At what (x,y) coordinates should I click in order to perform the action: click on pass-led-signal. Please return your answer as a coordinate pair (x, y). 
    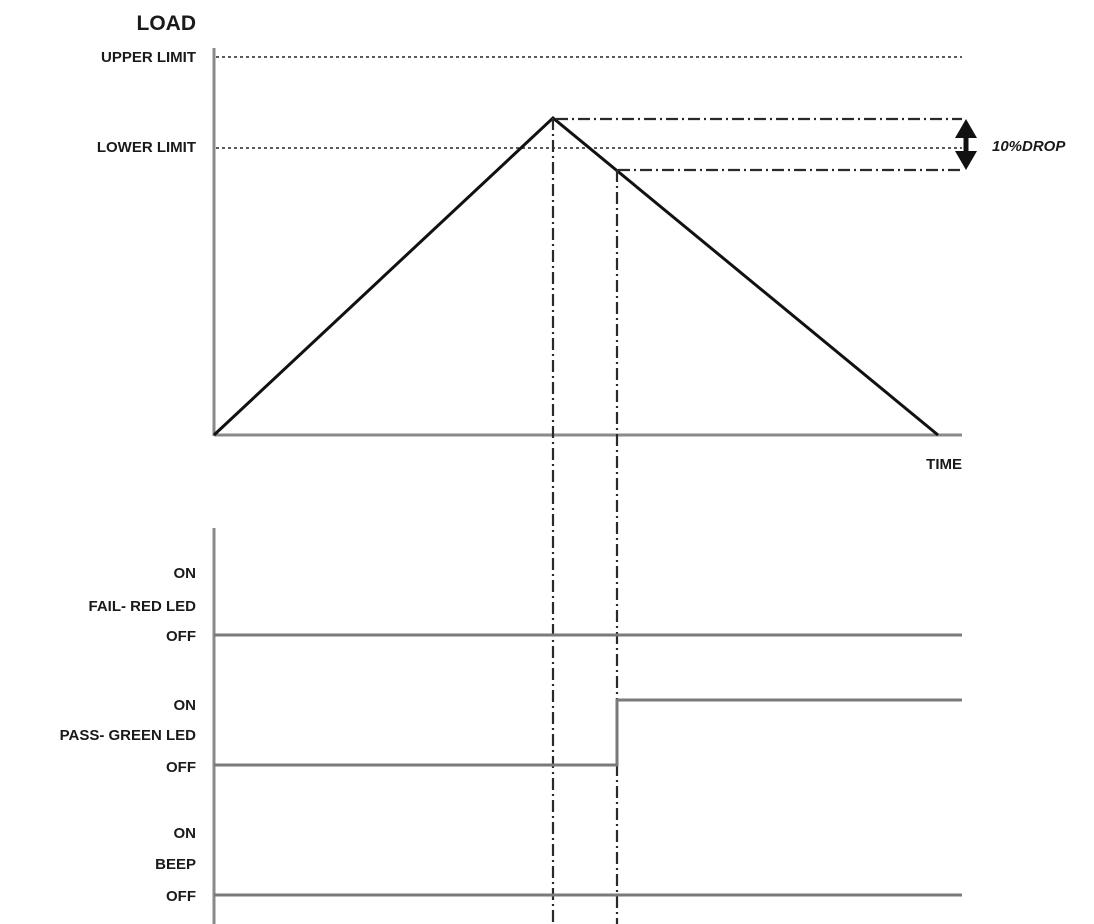
    Looking at the image, I should click on (588, 732).